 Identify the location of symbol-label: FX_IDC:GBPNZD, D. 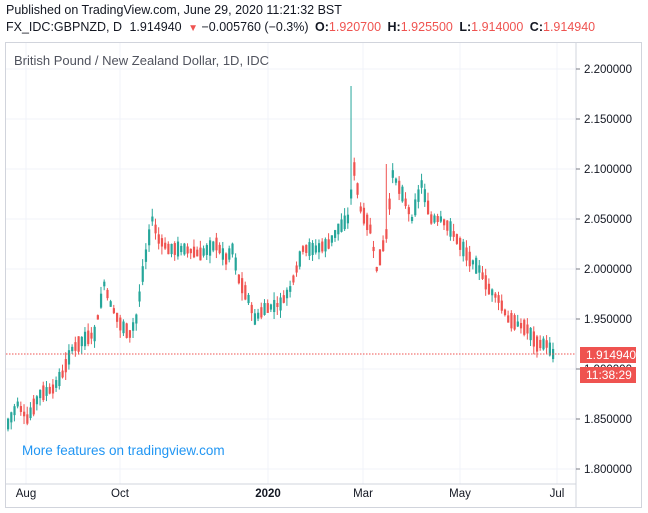
(64, 27).